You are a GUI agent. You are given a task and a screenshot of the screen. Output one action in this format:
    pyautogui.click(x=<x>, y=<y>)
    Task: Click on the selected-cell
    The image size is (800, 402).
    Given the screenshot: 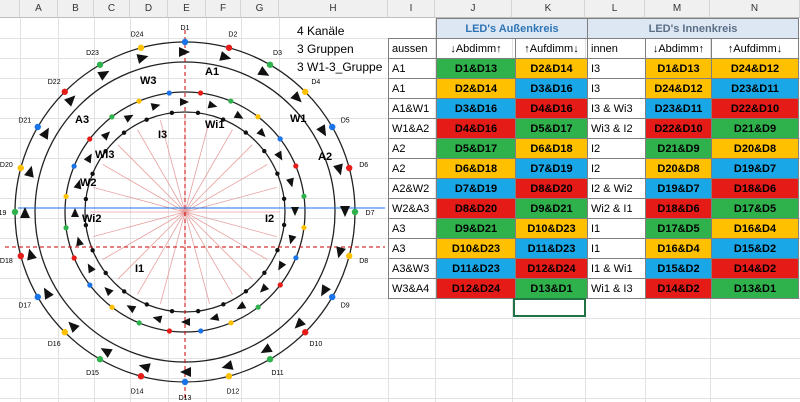 What is the action you would take?
    pyautogui.click(x=549, y=307)
    